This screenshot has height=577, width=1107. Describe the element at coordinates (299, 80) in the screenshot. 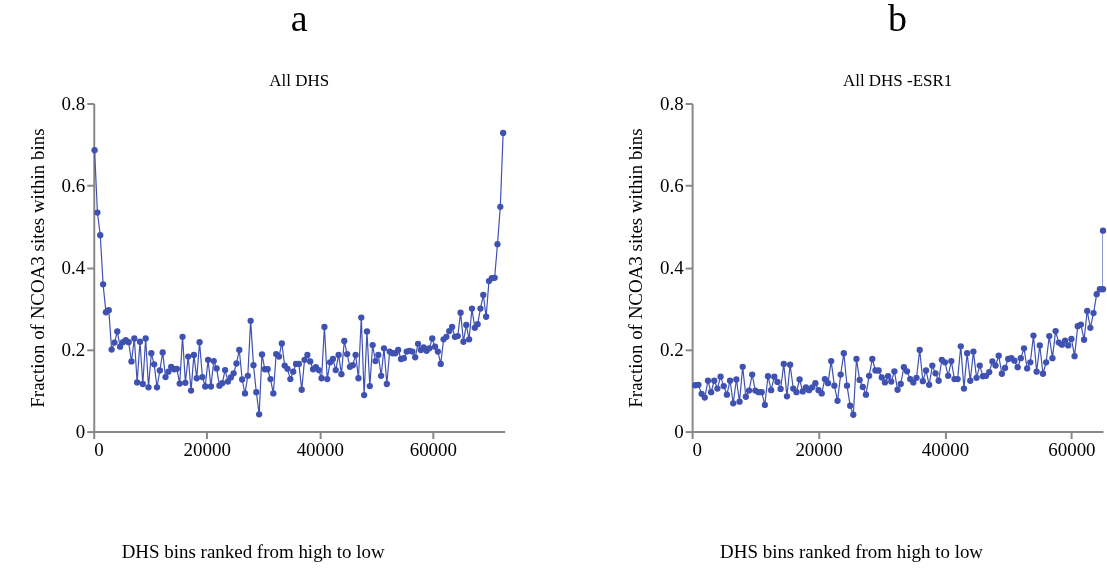

I see `chart-subtitle: All DHS` at that location.